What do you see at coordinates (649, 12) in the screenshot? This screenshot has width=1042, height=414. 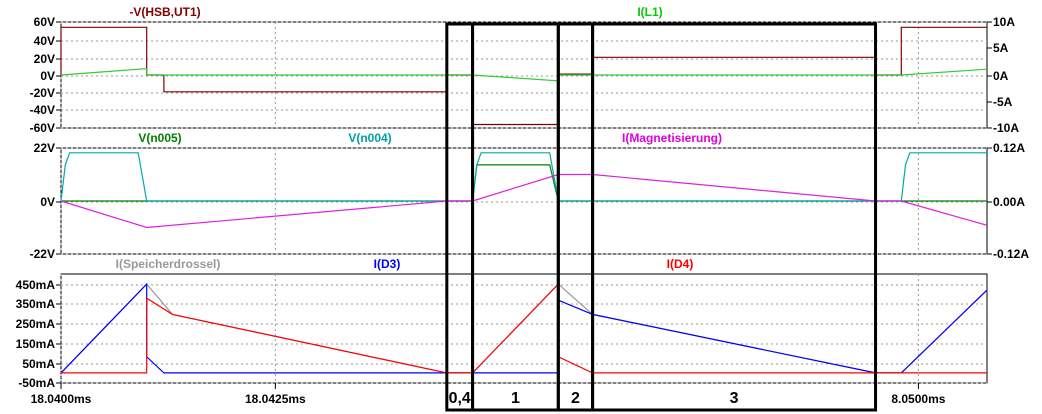 I see `series-title: I(L1)` at bounding box center [649, 12].